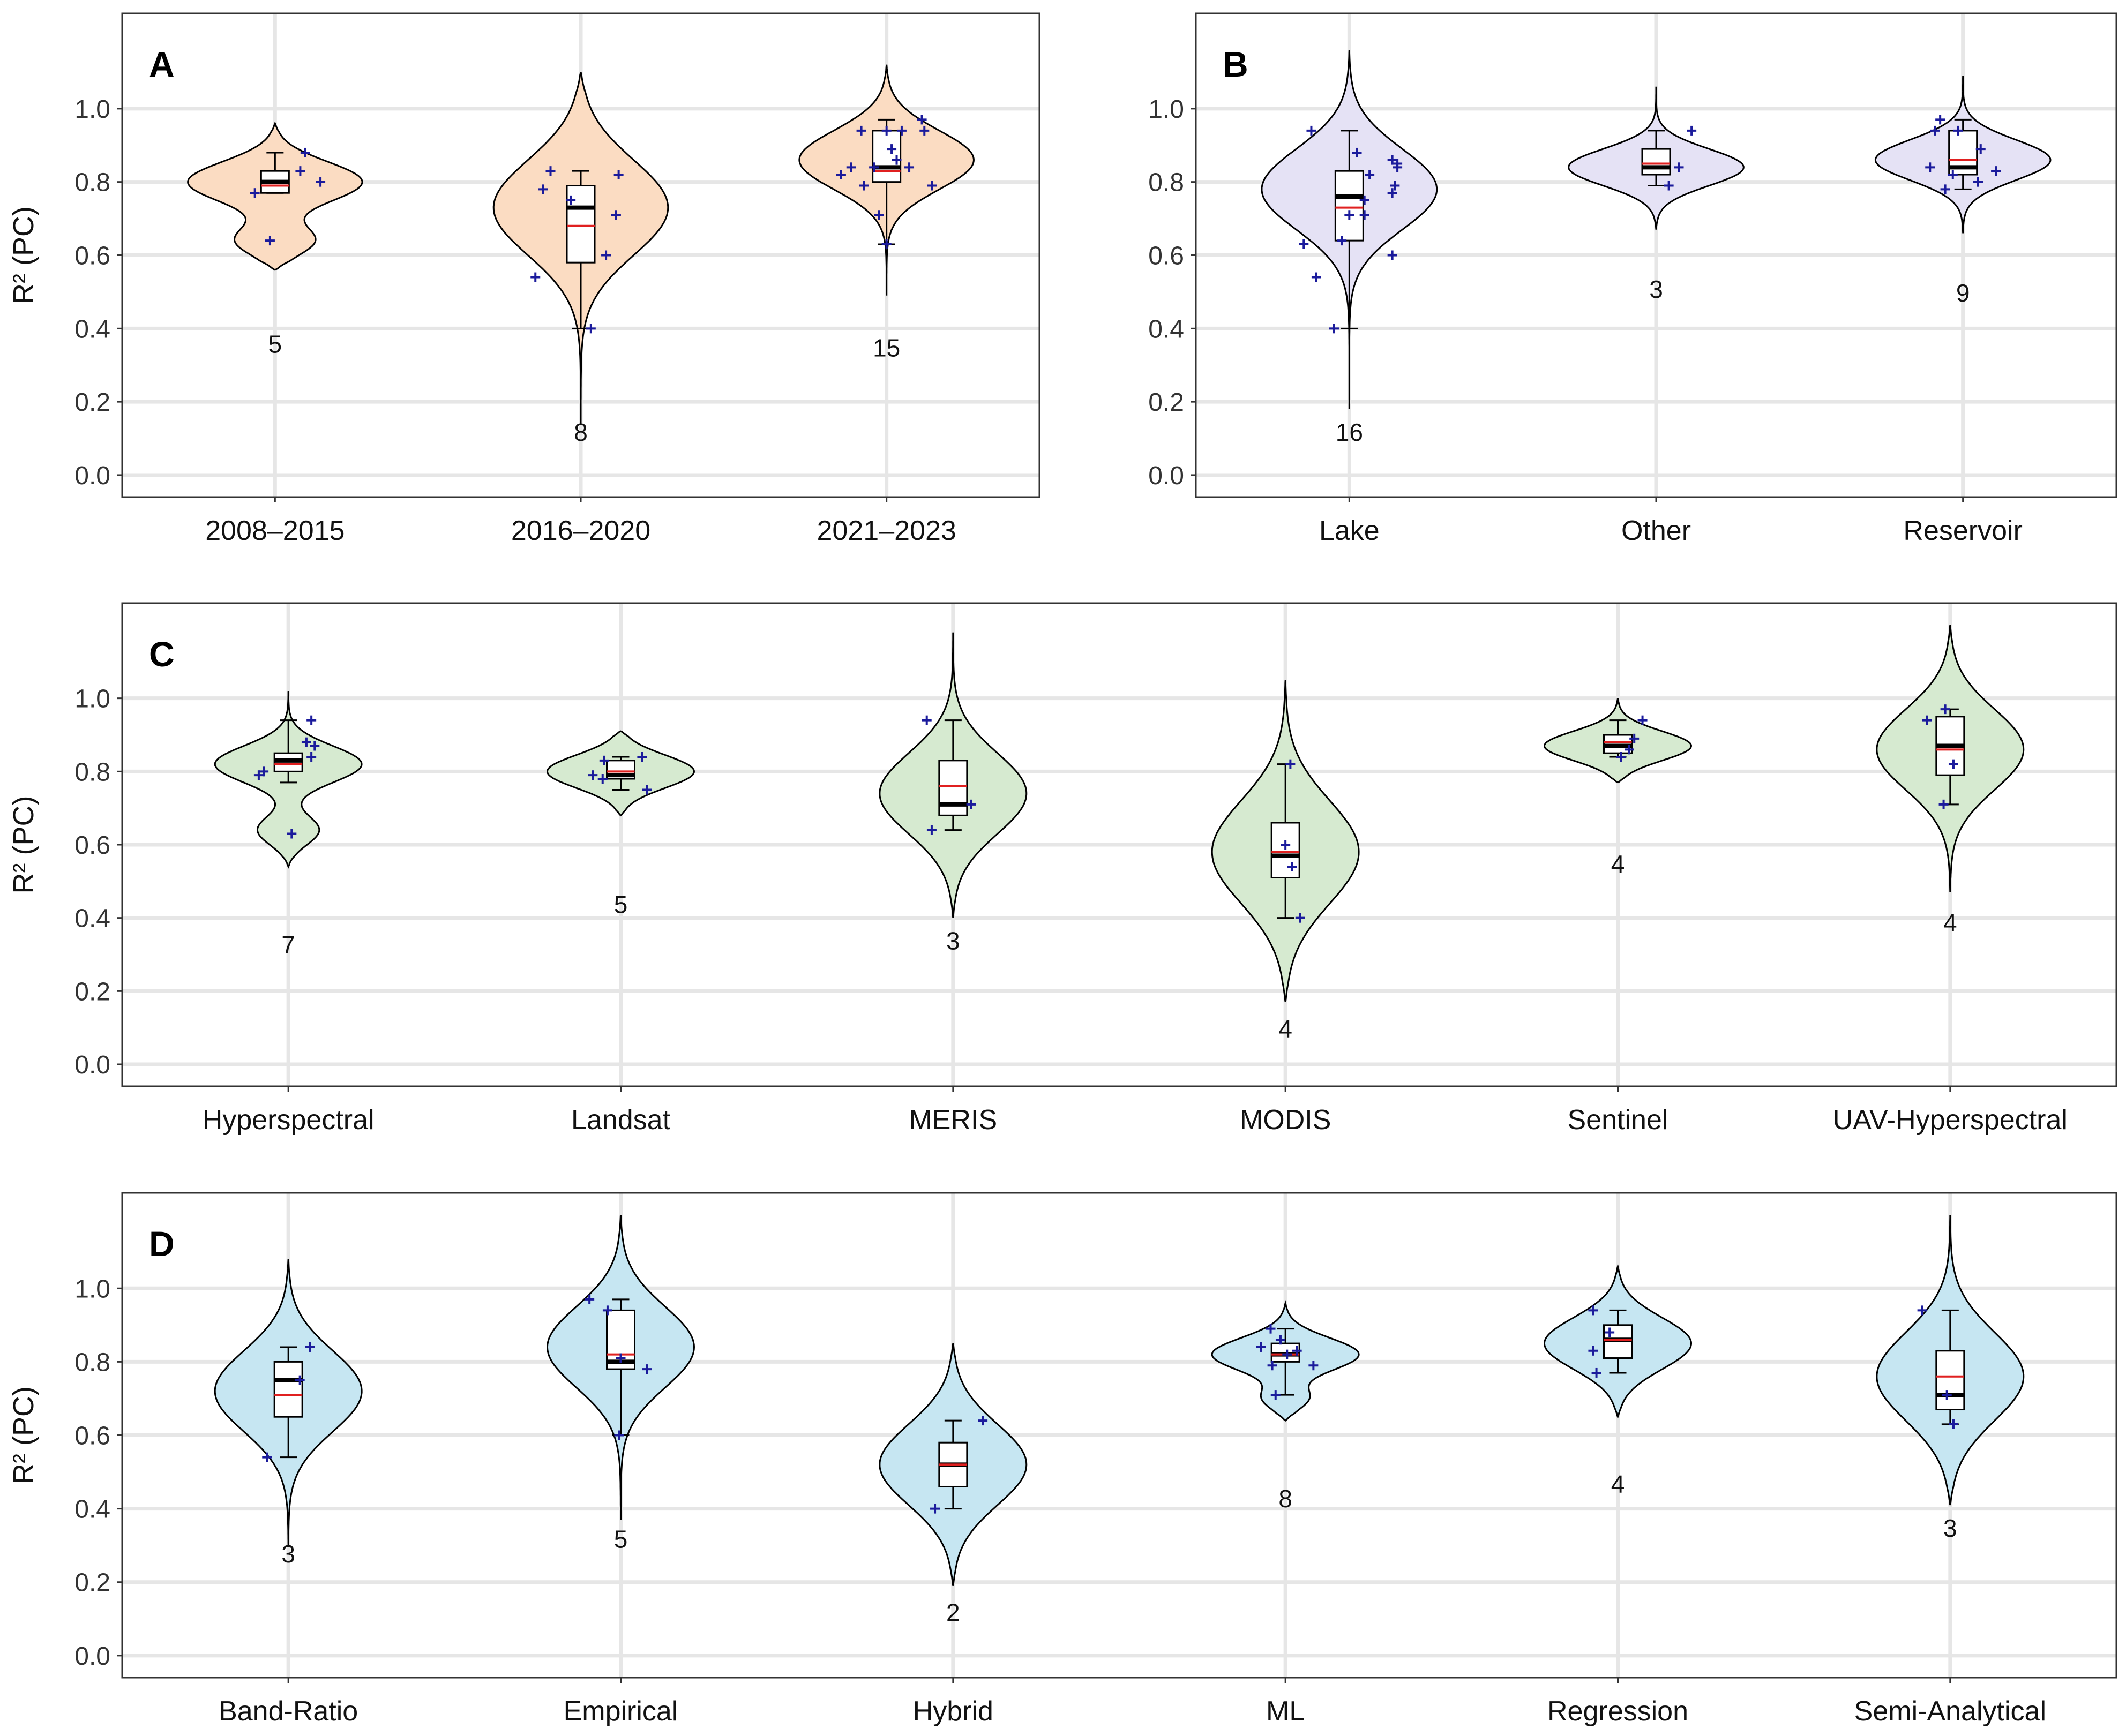 The width and height of the screenshot is (2126, 1736). Describe the element at coordinates (953, 1613) in the screenshot. I see `n-label: 2` at that location.